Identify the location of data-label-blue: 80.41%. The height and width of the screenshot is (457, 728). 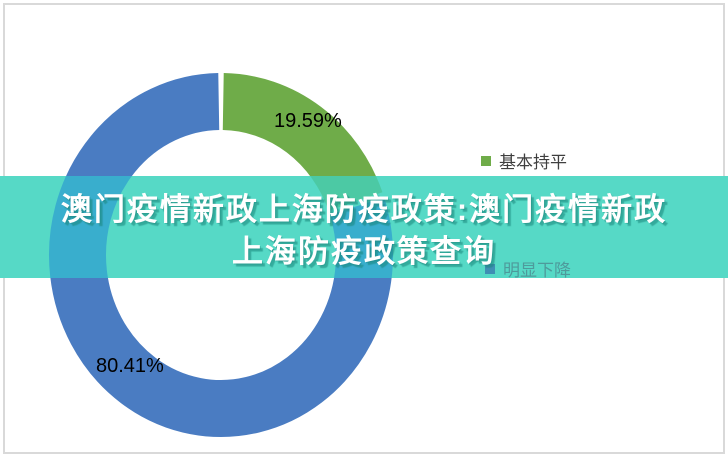
(130, 366).